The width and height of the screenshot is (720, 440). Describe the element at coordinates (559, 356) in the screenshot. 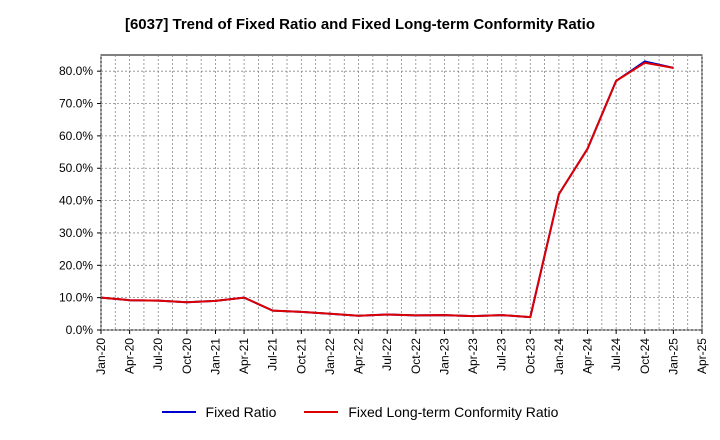

I see `x-tick-label: Jan-24` at that location.